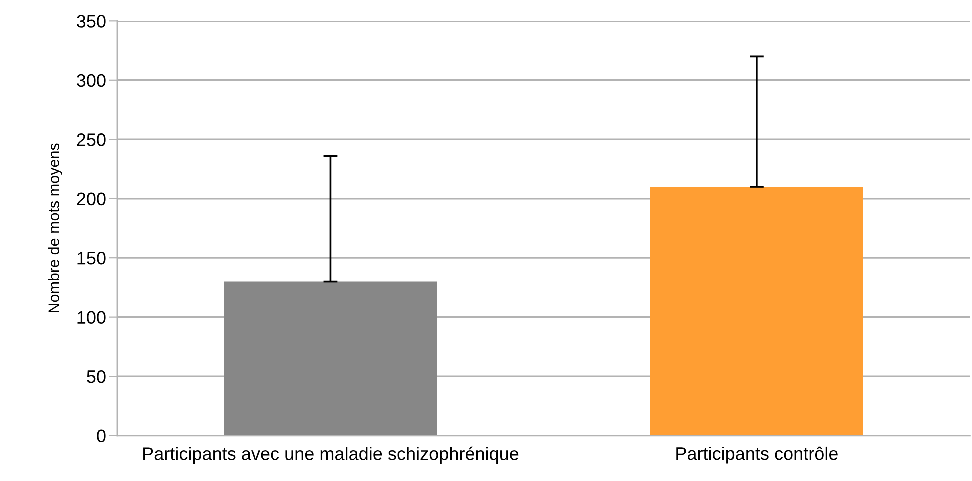 This screenshot has width=972, height=481. I want to click on y-tick-label: 0, so click(101, 436).